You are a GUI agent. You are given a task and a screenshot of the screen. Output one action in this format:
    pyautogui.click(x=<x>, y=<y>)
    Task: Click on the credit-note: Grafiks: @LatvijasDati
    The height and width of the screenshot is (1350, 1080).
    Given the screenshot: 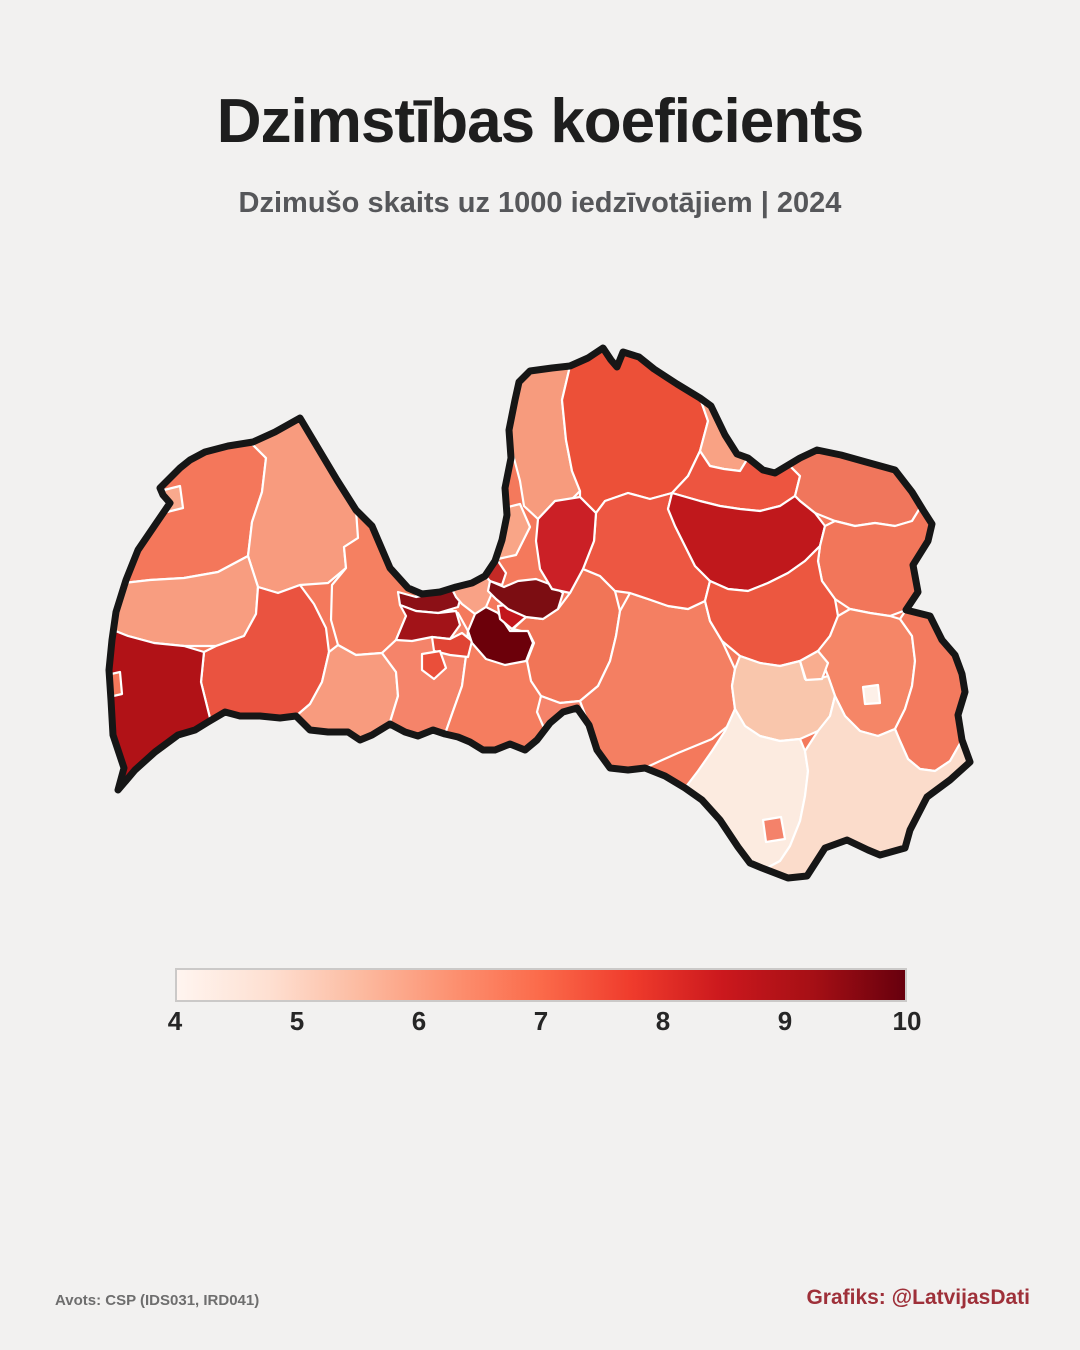 What is the action you would take?
    pyautogui.click(x=918, y=1297)
    